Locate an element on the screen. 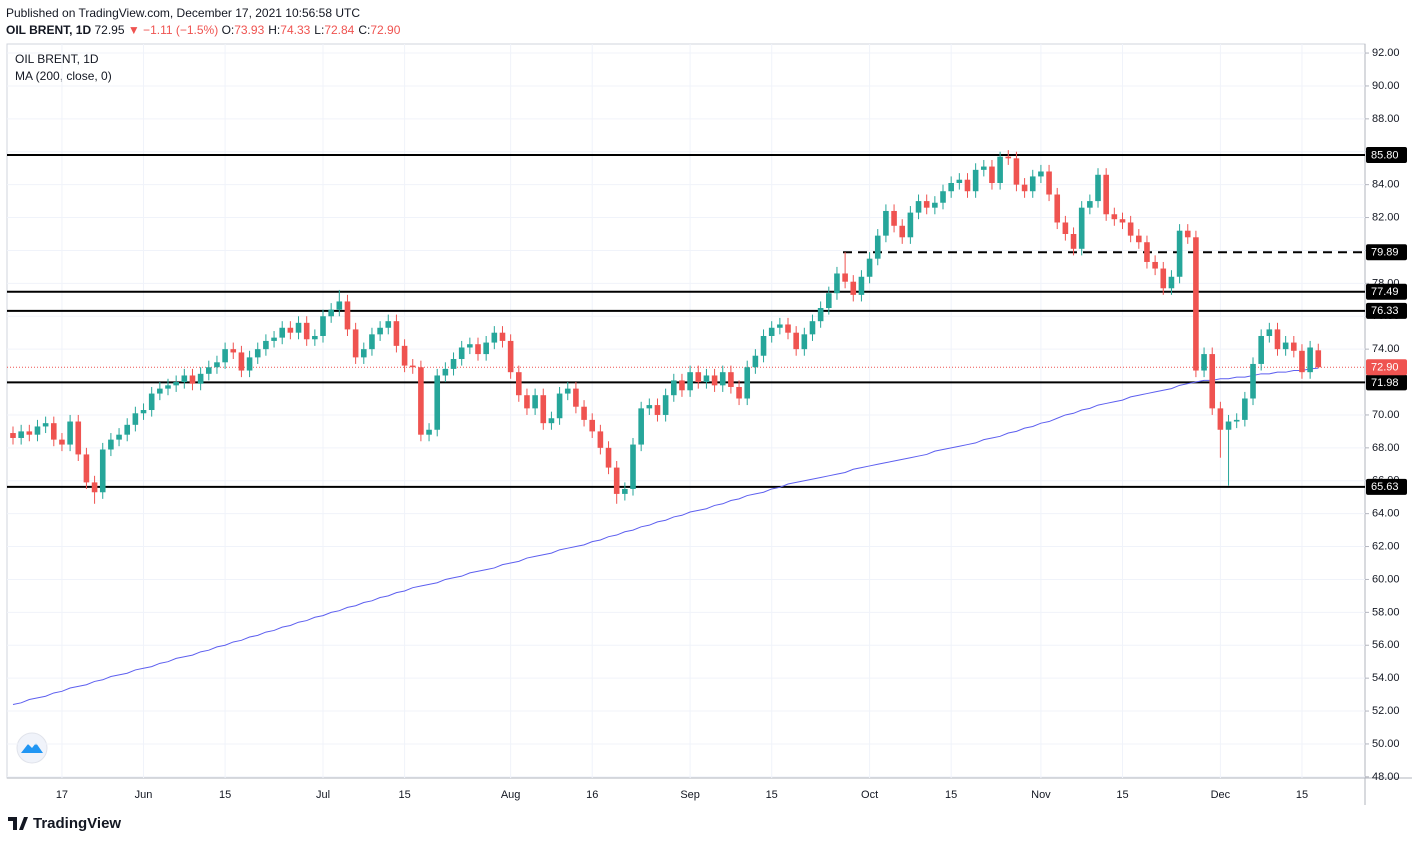 Image resolution: width=1412 pixels, height=842 pixels. y-tick-label: 64.00 is located at coordinates (1386, 514).